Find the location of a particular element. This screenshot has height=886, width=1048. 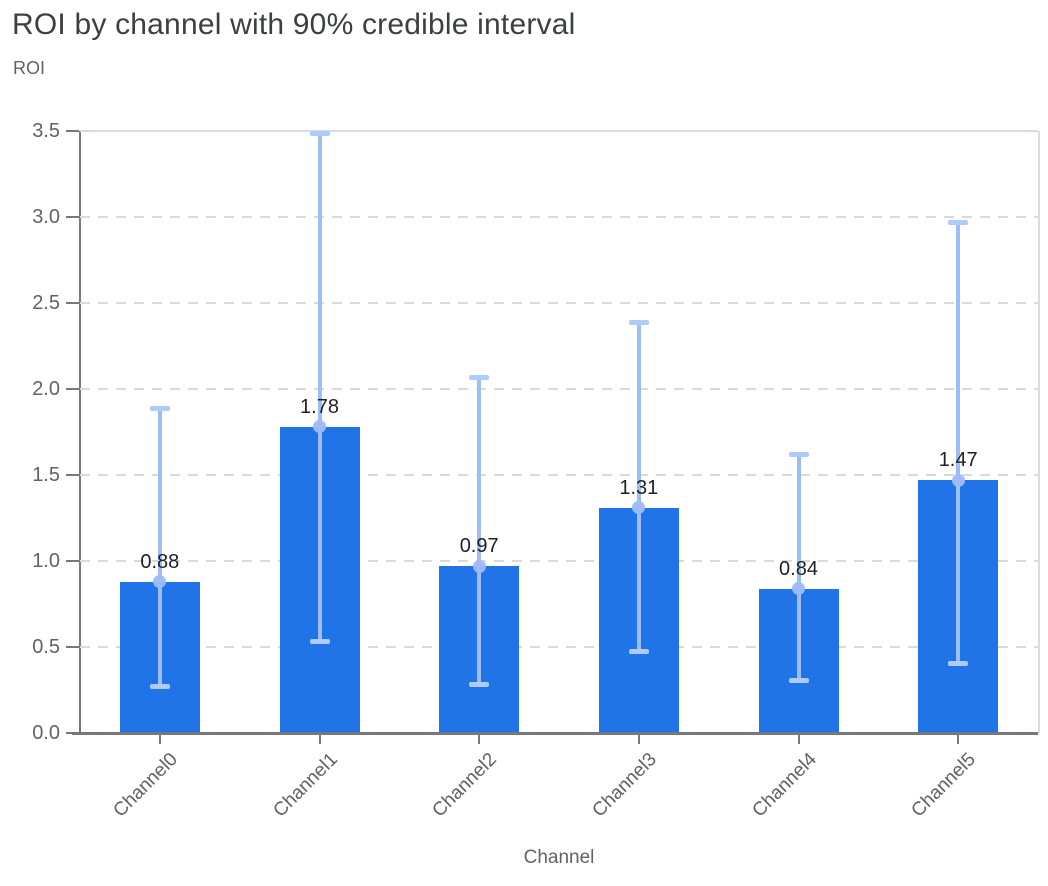

error-bar-cap-lower-Channel3 is located at coordinates (638, 652).